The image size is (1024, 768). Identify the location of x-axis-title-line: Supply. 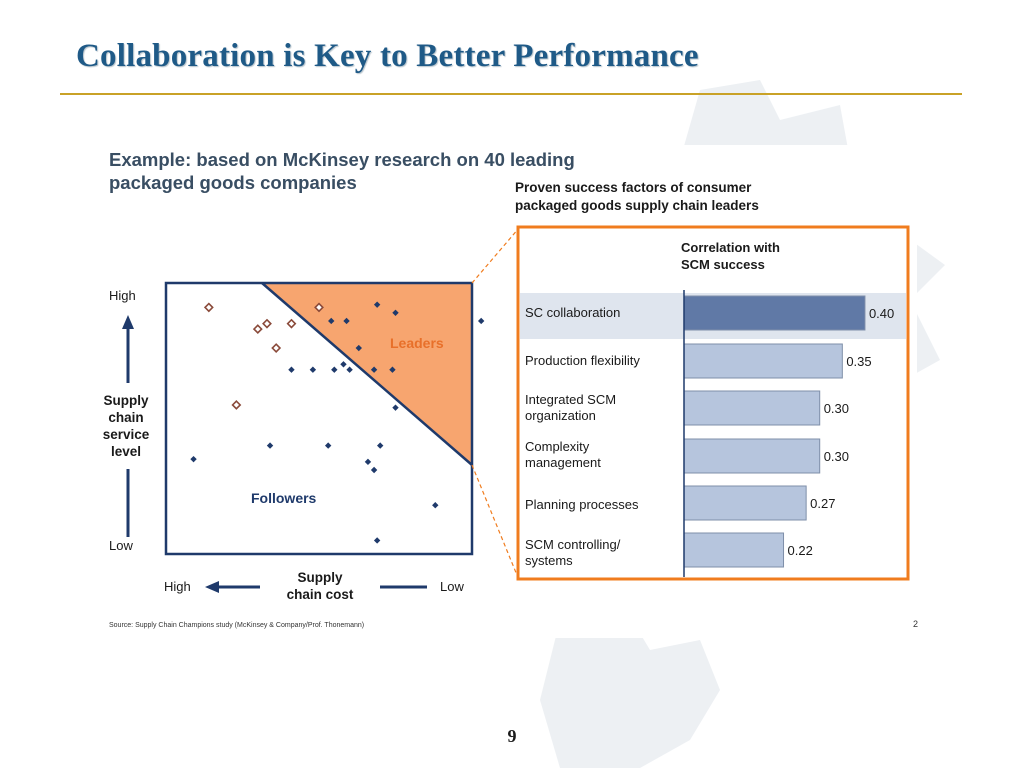
(320, 577).